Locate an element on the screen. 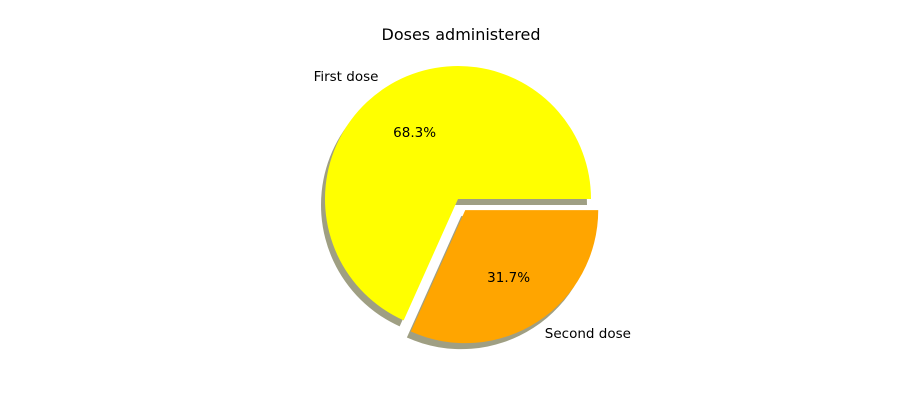 This screenshot has height=400, width=900. chart-title: Doses administered is located at coordinates (461, 34).